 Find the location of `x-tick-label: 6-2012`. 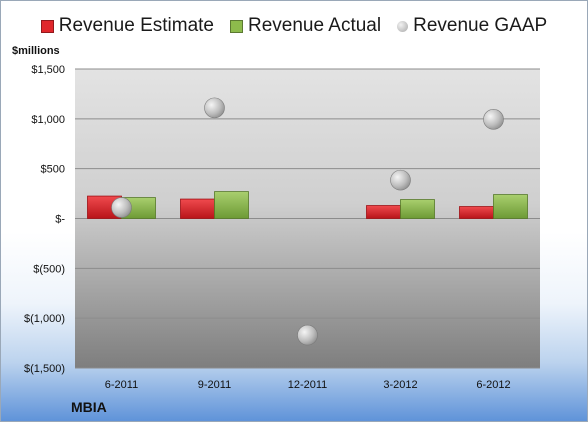

x-tick-label: 6-2012 is located at coordinates (493, 385).